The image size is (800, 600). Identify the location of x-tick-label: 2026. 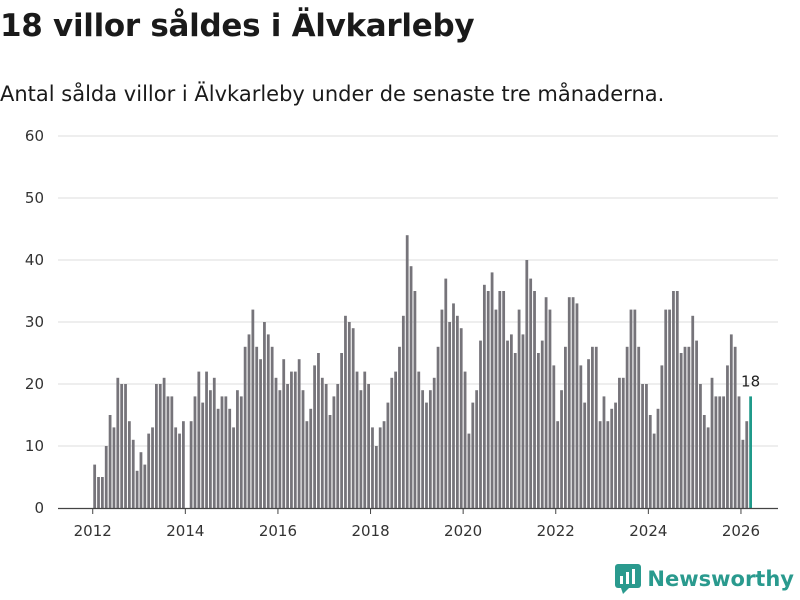
(741, 531).